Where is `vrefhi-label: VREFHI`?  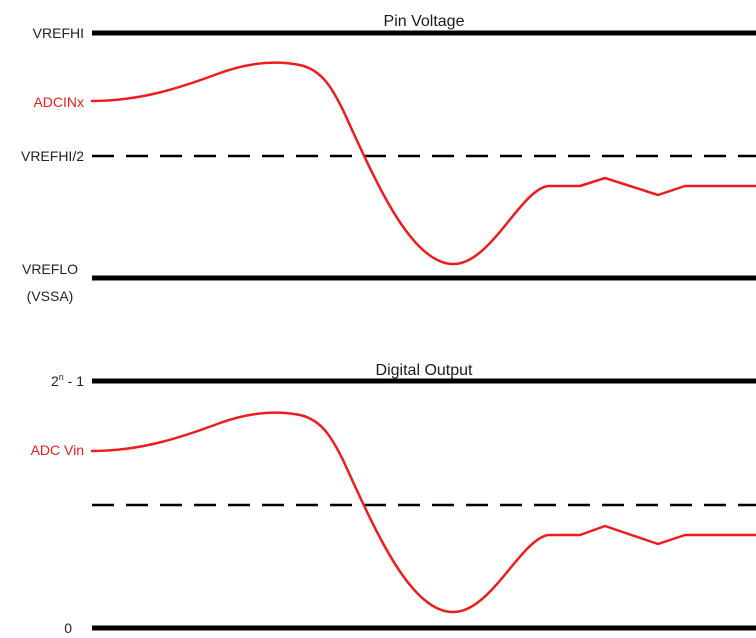
vrefhi-label: VREFHI is located at coordinates (58, 33).